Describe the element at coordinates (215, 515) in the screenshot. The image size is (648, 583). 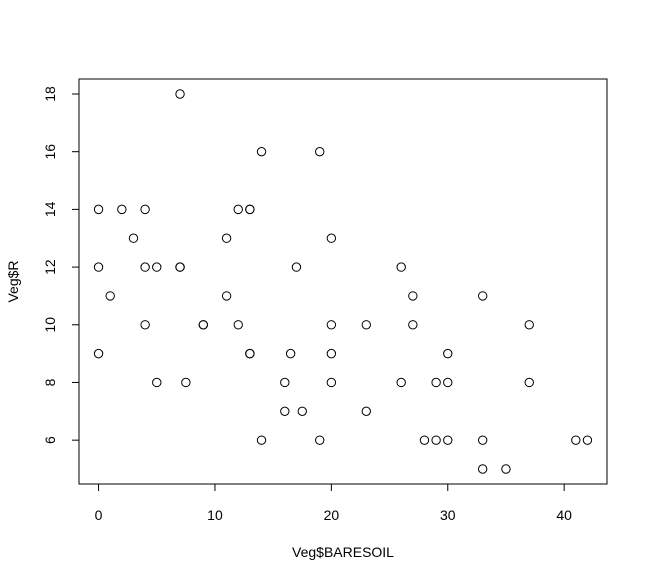
I see `x-tick-label: 10` at that location.